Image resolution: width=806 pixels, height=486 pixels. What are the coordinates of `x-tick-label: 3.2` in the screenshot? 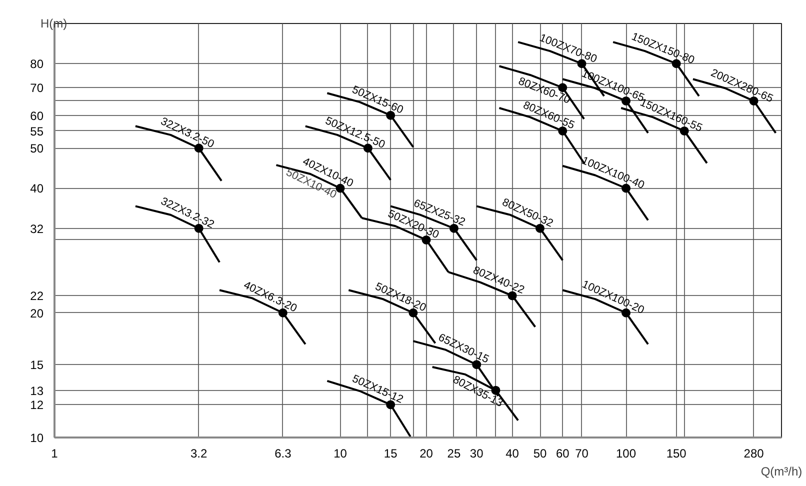 It's located at (199, 453).